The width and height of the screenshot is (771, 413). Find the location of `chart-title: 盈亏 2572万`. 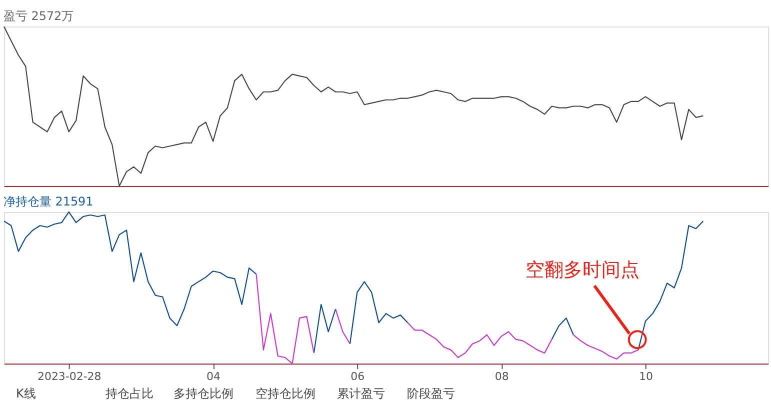

chart-title: 盈亏 2572万 is located at coordinates (38, 15).